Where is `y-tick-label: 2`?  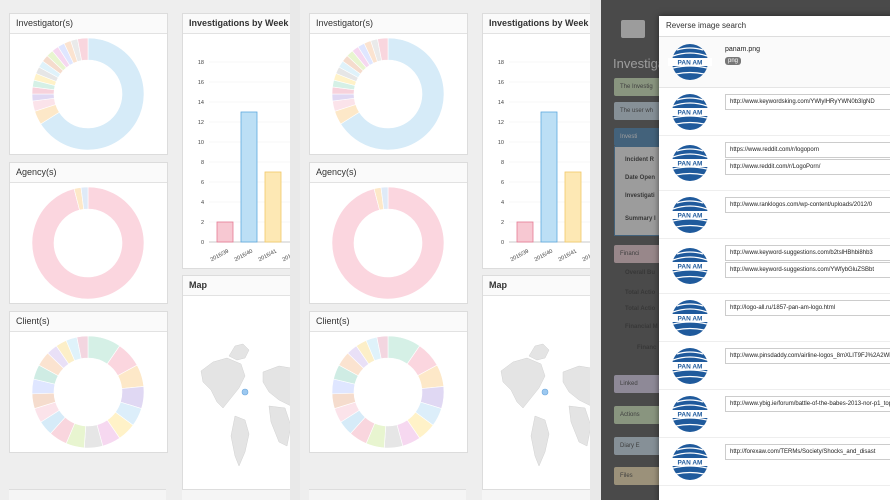
y-tick-label: 2 is located at coordinates (202, 223).